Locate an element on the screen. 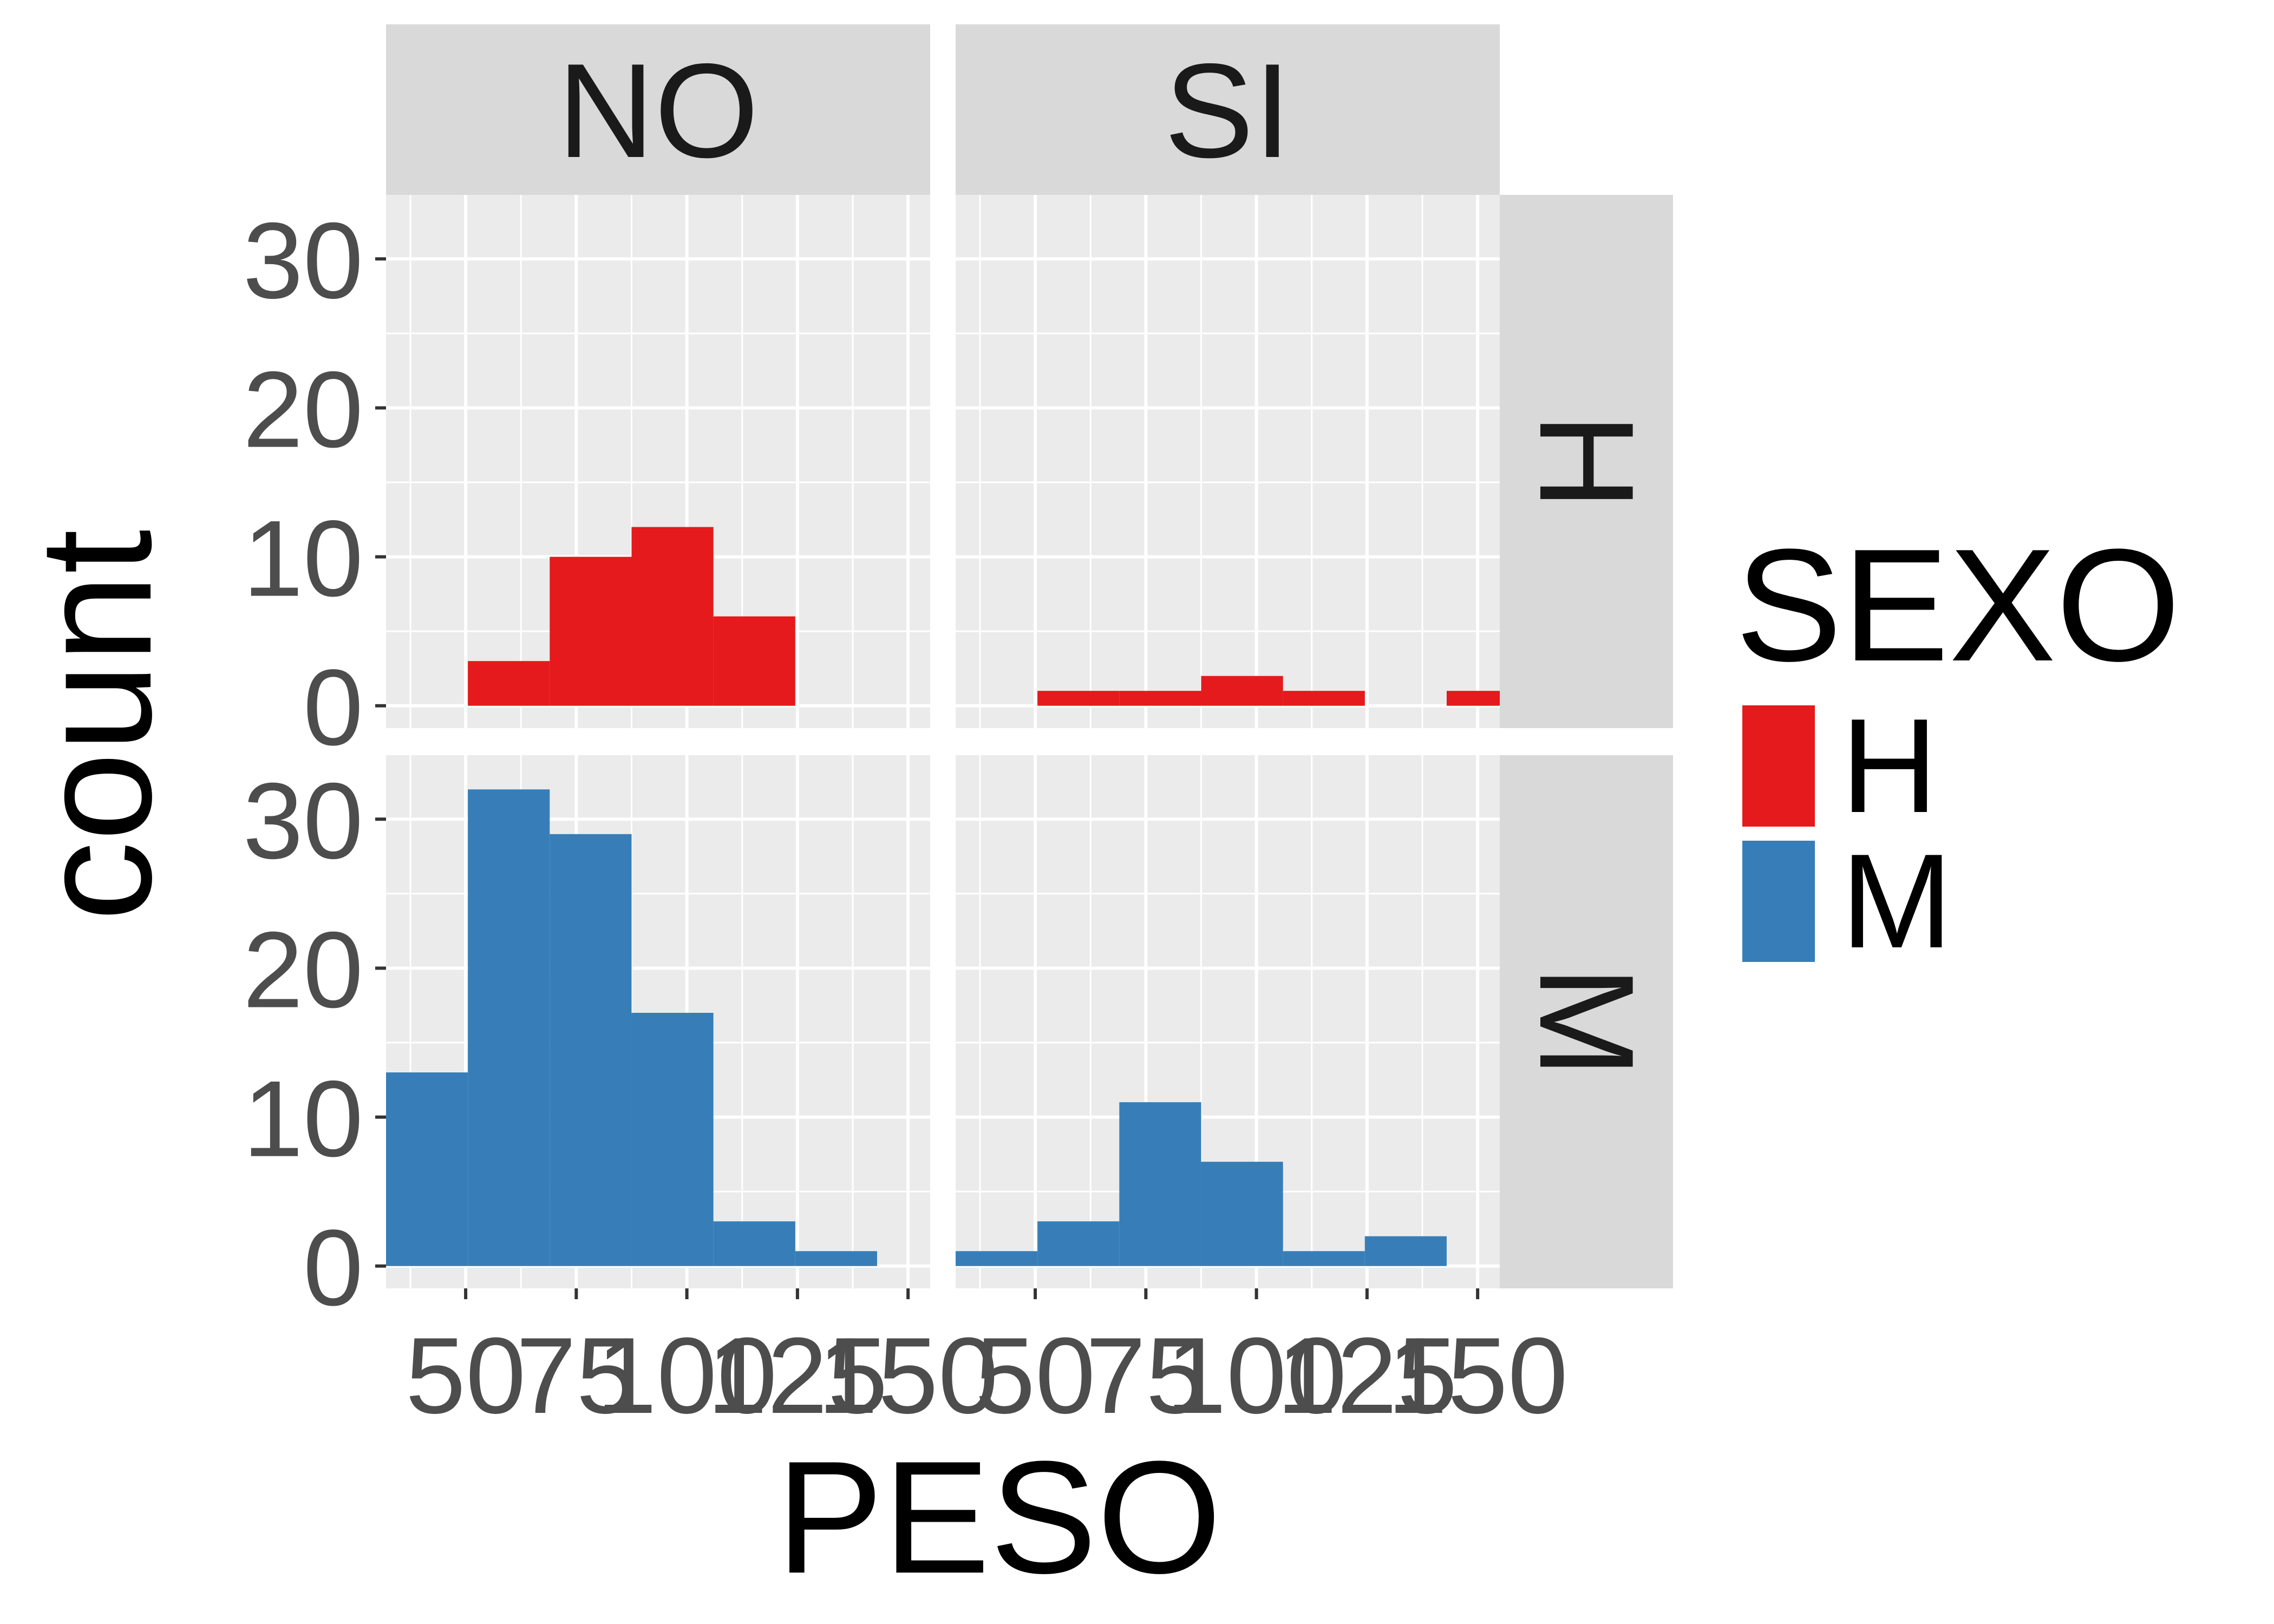 The height and width of the screenshot is (1624, 2274). strip-col-SI: SI is located at coordinates (1228, 109).